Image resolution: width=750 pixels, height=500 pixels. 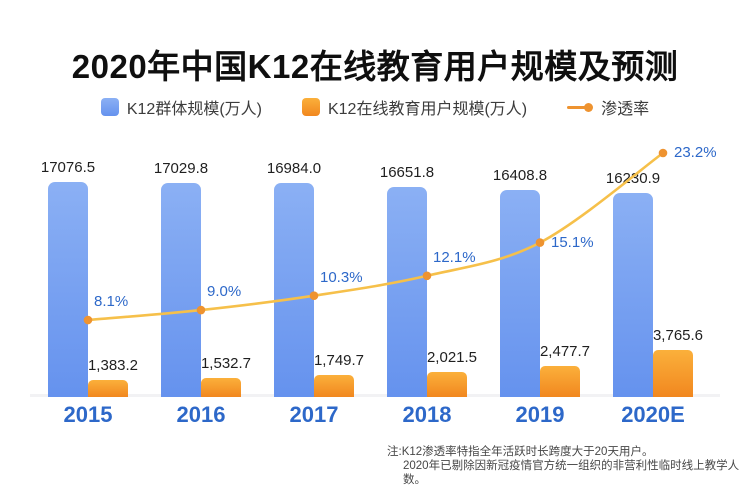 I want to click on line-point-icon, so click(x=663, y=153).